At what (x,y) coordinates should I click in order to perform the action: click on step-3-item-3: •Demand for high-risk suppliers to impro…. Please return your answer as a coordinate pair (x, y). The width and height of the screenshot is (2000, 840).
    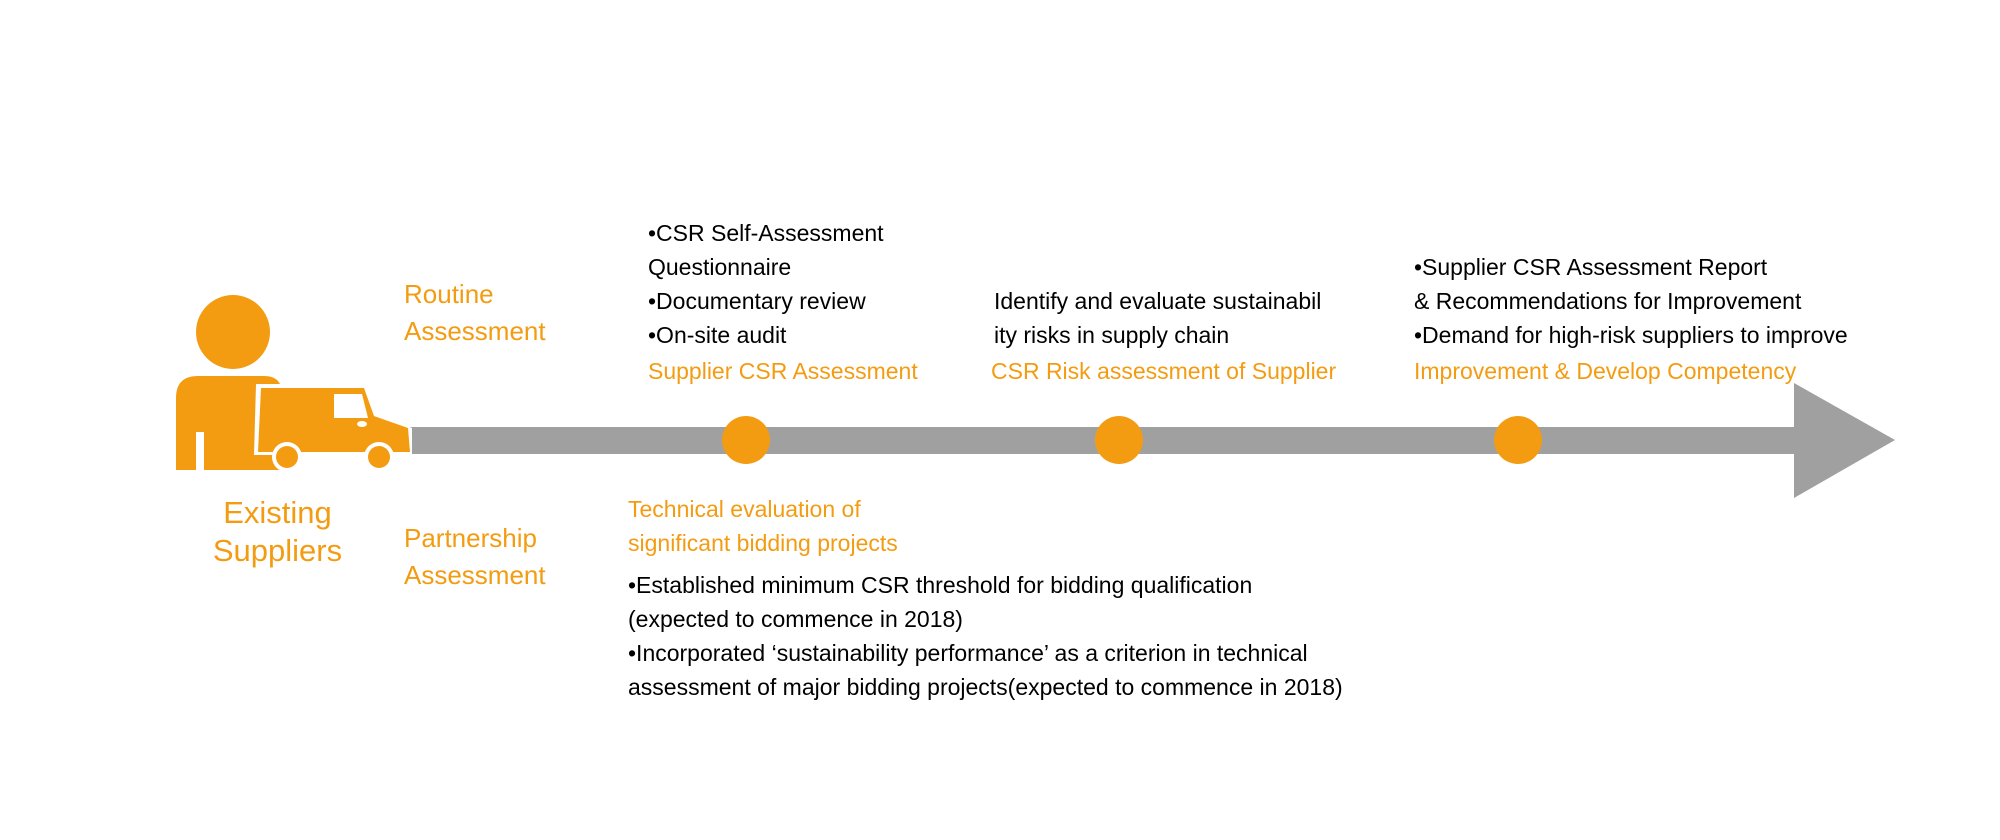
    Looking at the image, I should click on (1631, 335).